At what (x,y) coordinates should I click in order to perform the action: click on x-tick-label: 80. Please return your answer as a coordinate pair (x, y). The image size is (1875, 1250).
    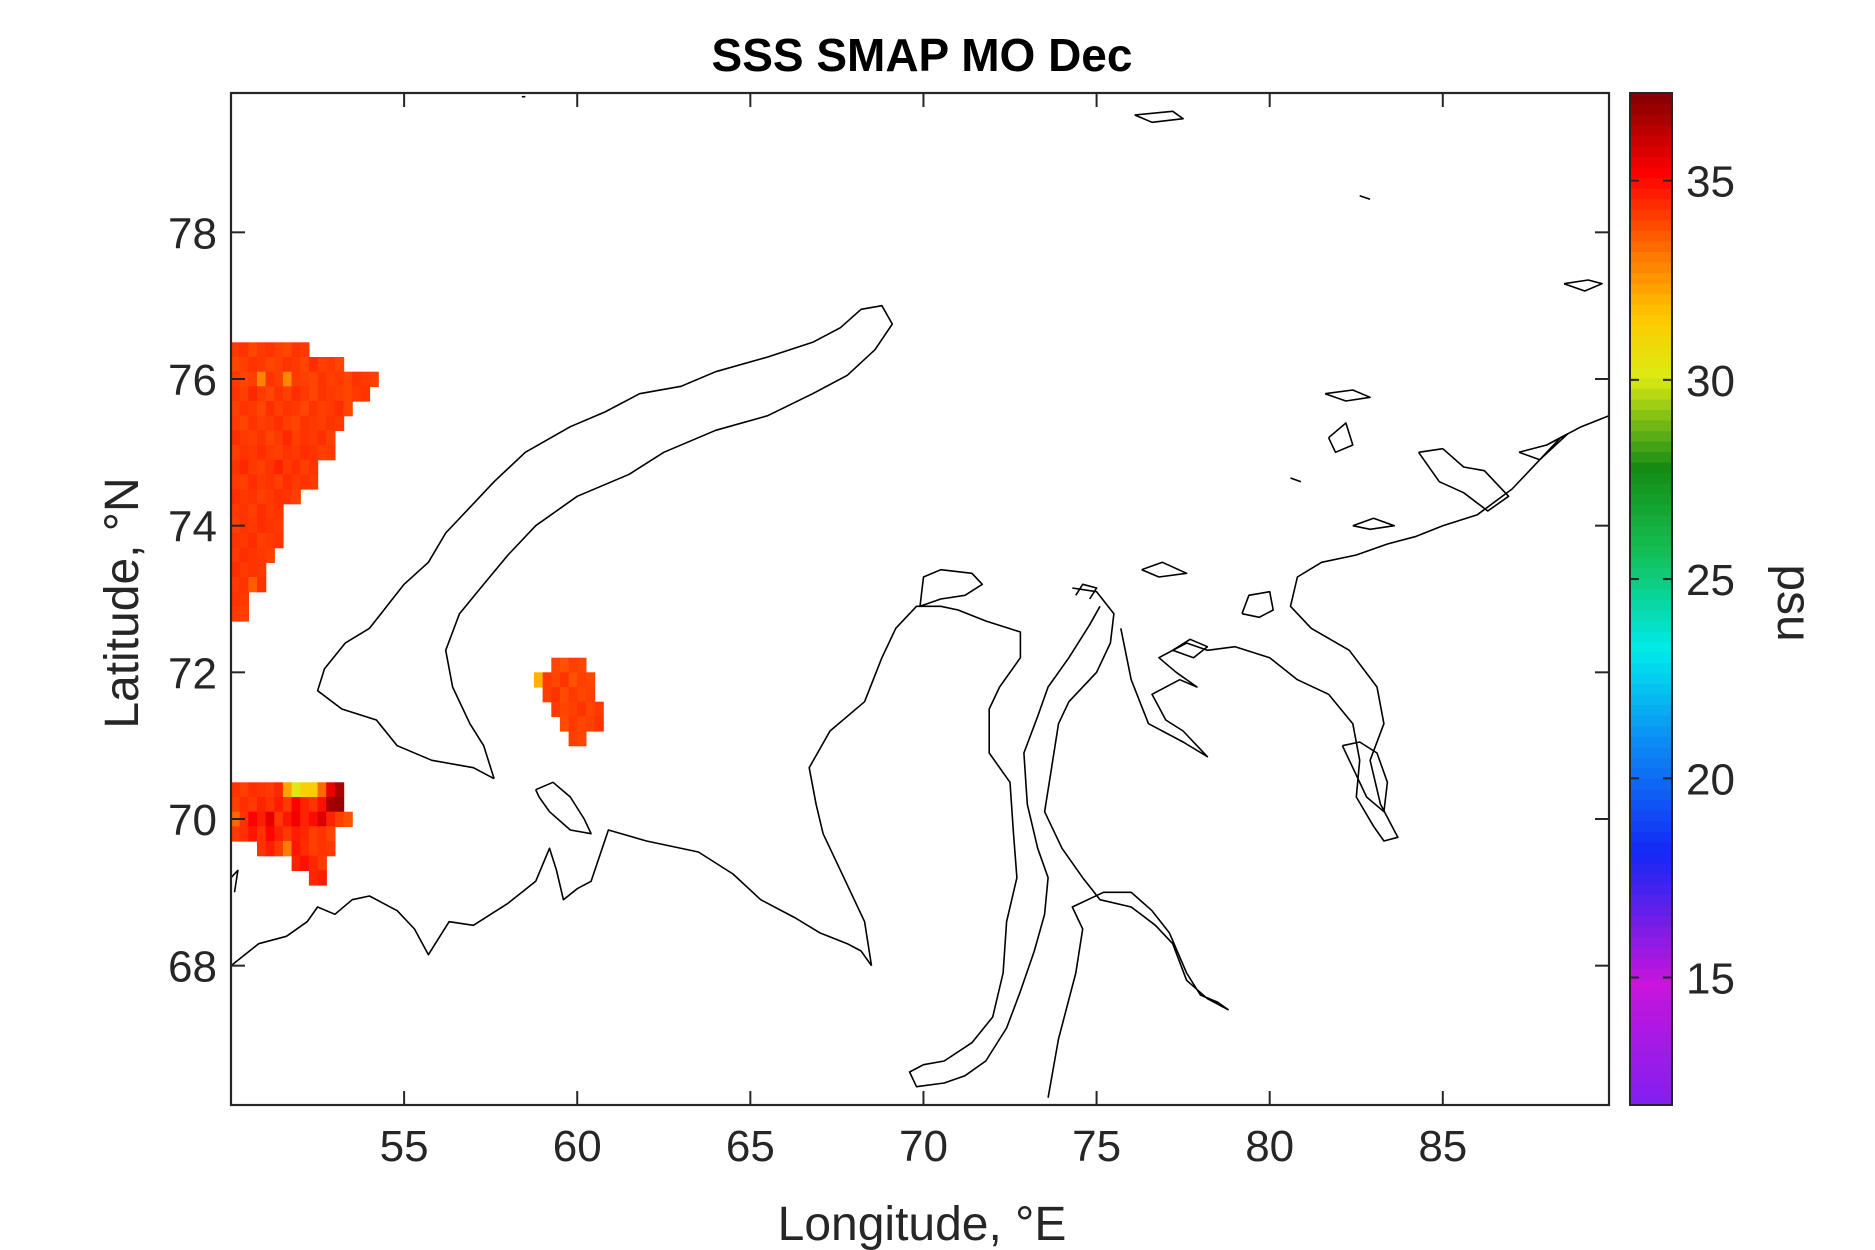
    Looking at the image, I should click on (1269, 1146).